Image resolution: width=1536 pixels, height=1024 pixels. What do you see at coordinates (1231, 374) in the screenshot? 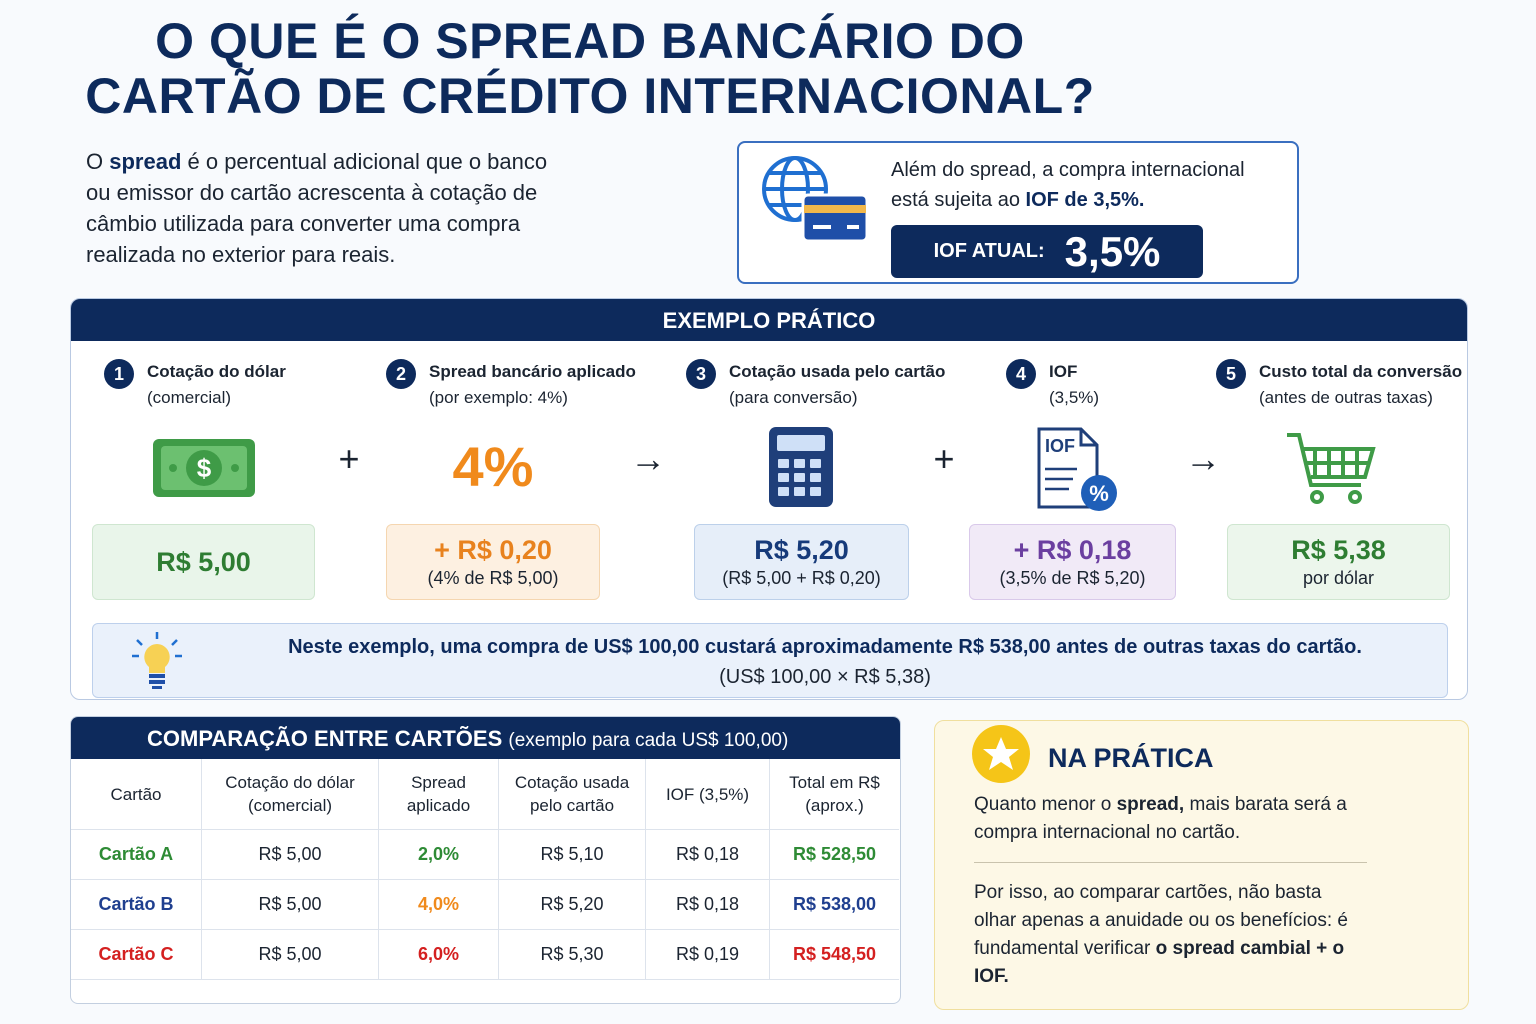
I see `step-number: 5` at bounding box center [1231, 374].